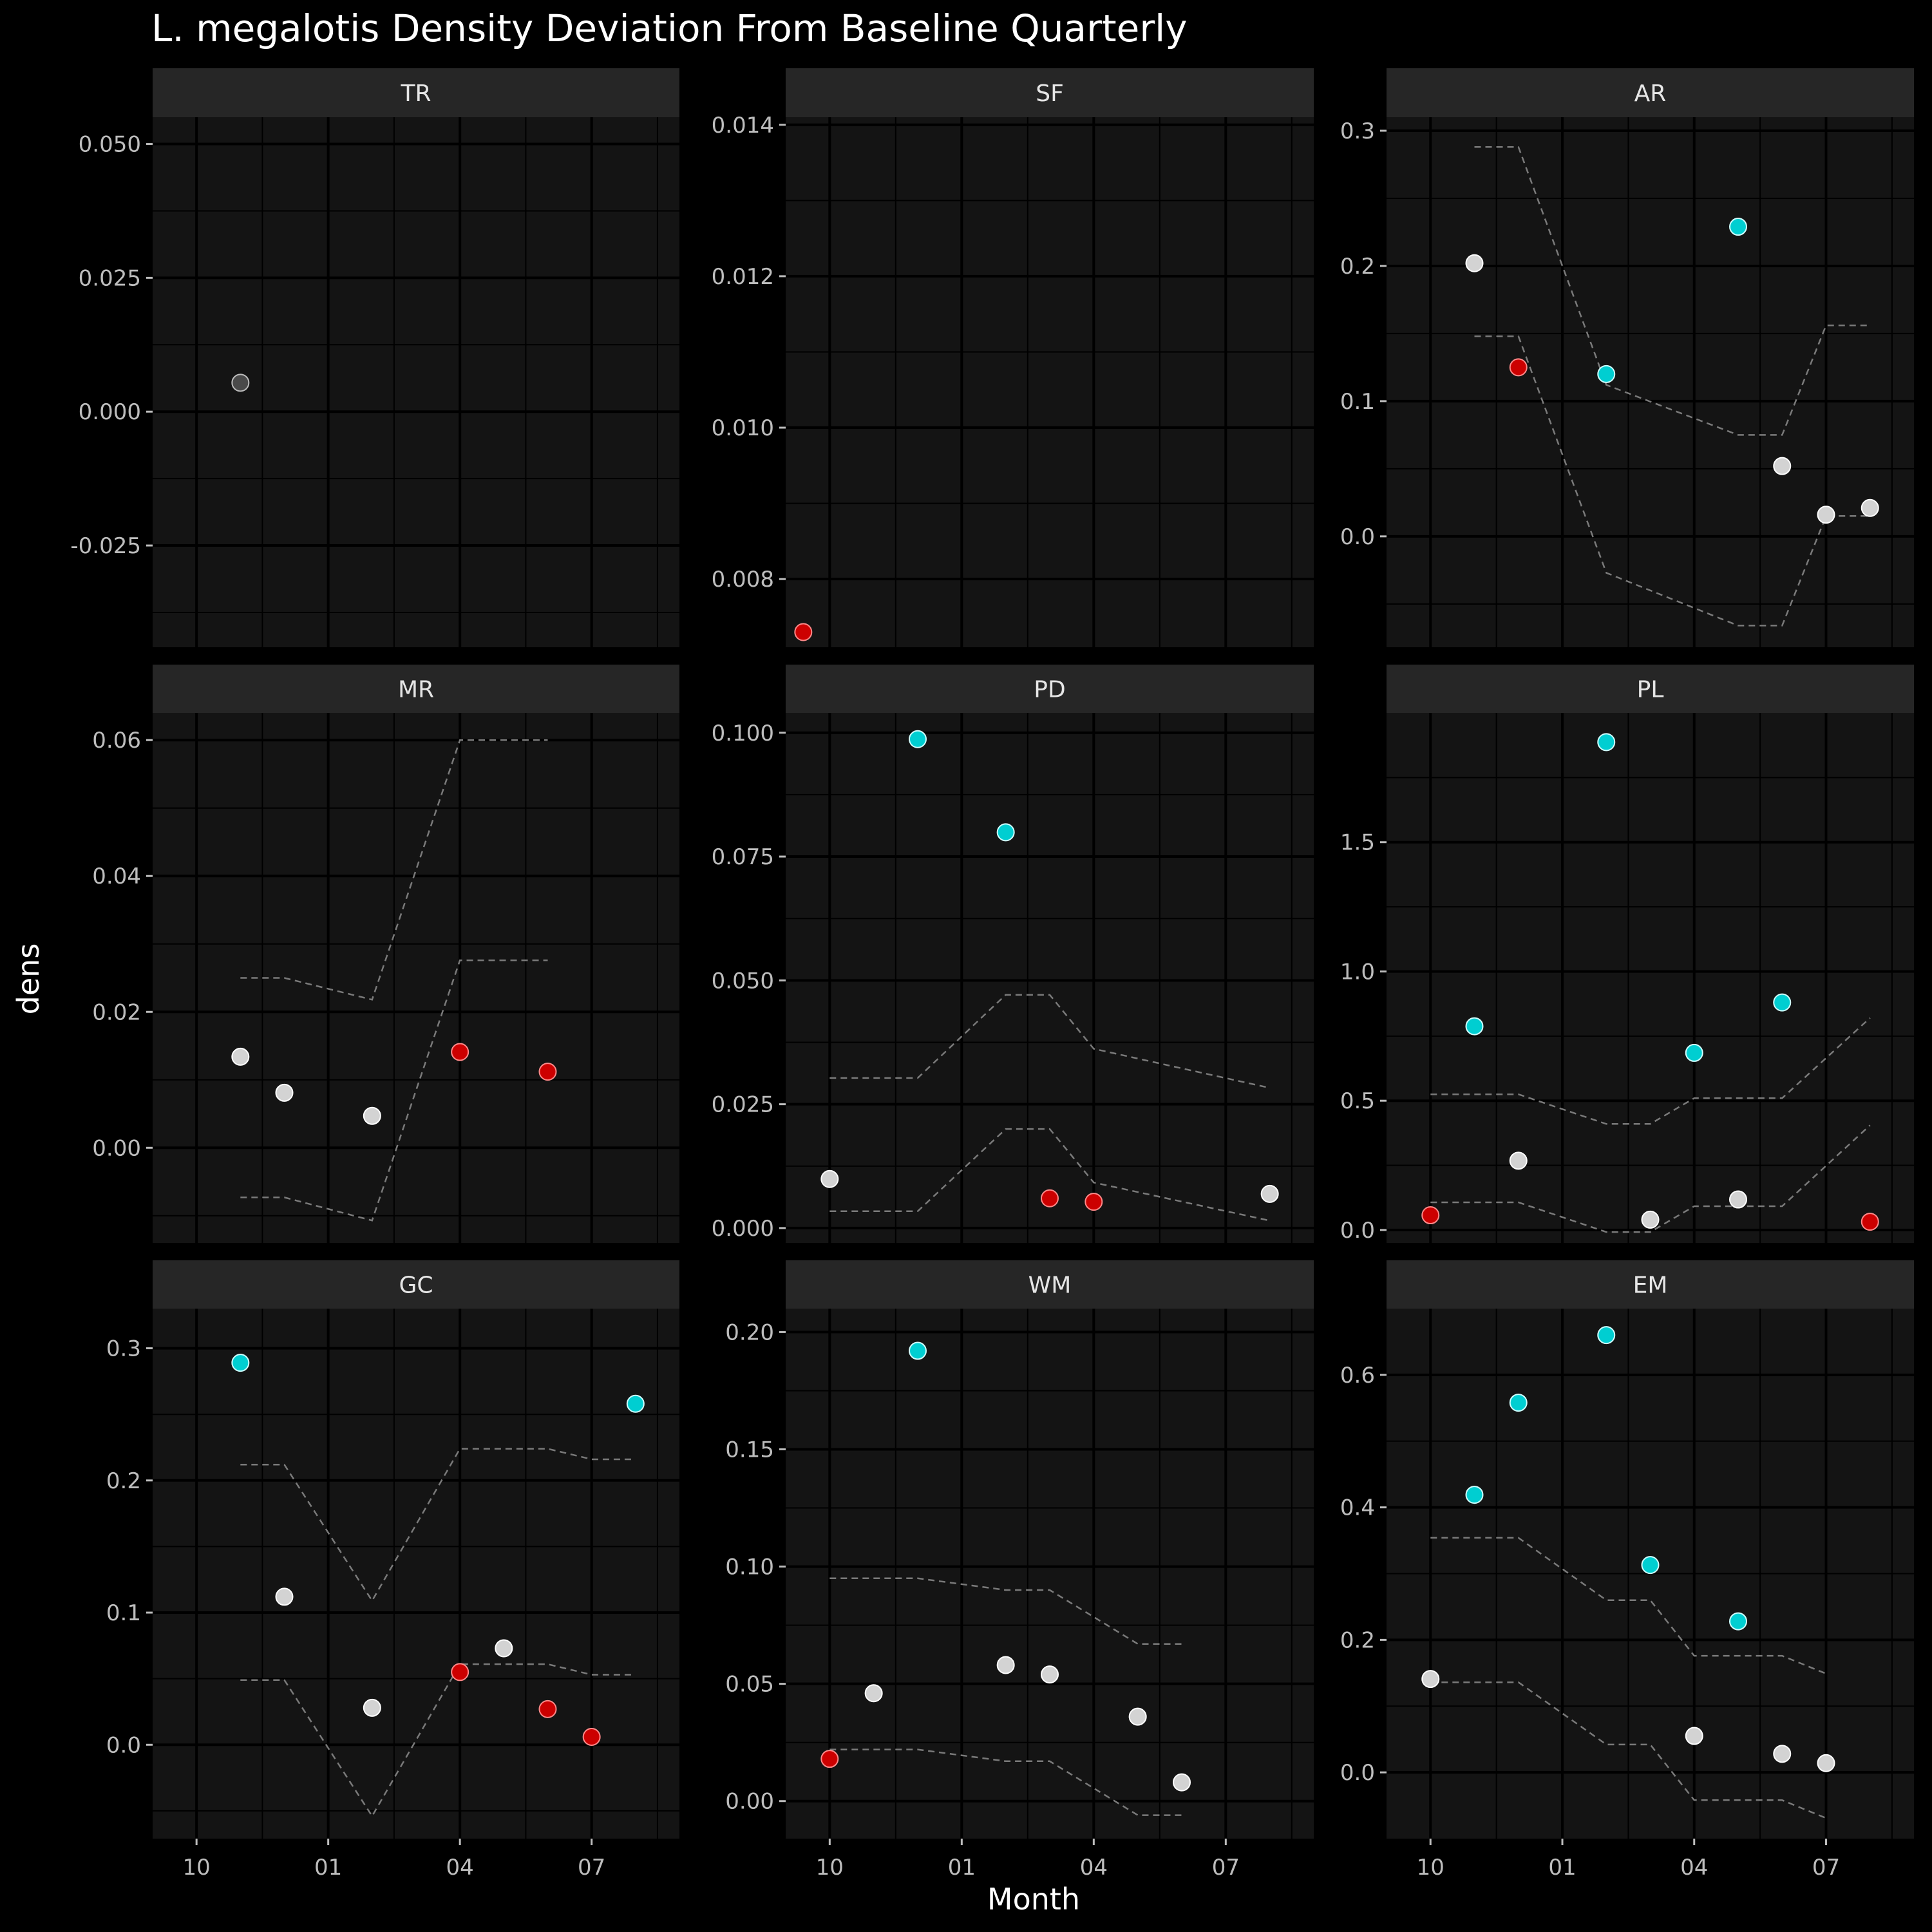 The image size is (1932, 1932). I want to click on facet-strip-label: SF, so click(1050, 93).